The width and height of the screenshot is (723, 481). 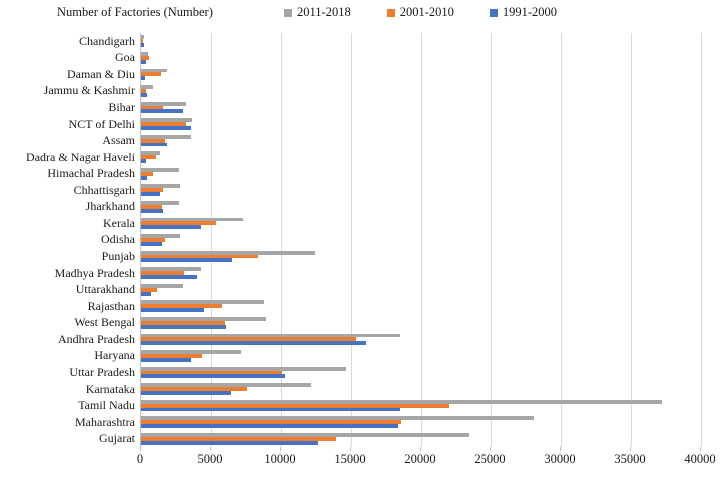 I want to click on x-tick-label: 20000, so click(x=420, y=459).